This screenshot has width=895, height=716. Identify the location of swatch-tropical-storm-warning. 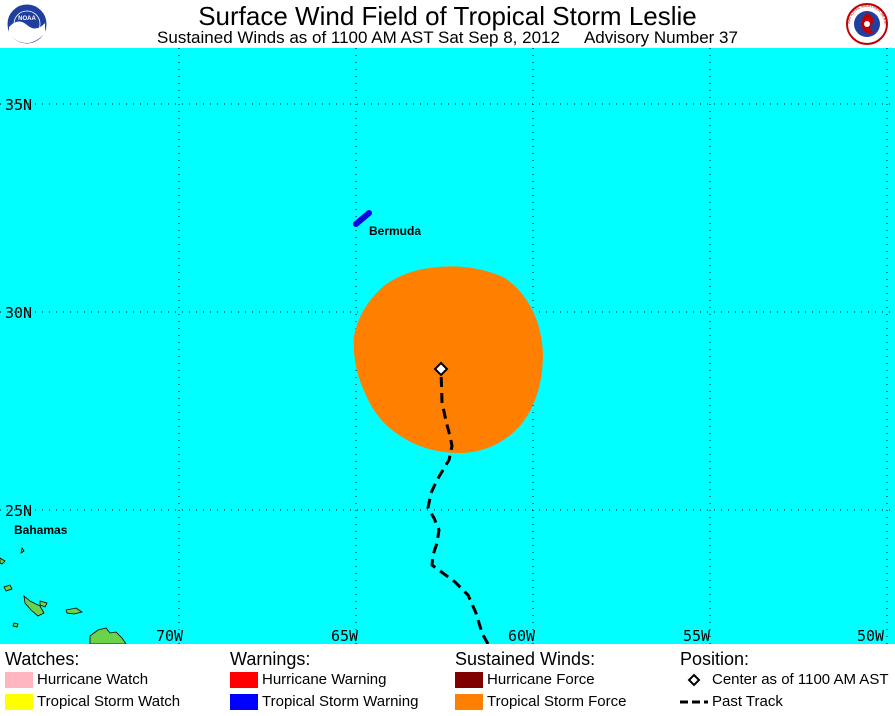
(244, 702).